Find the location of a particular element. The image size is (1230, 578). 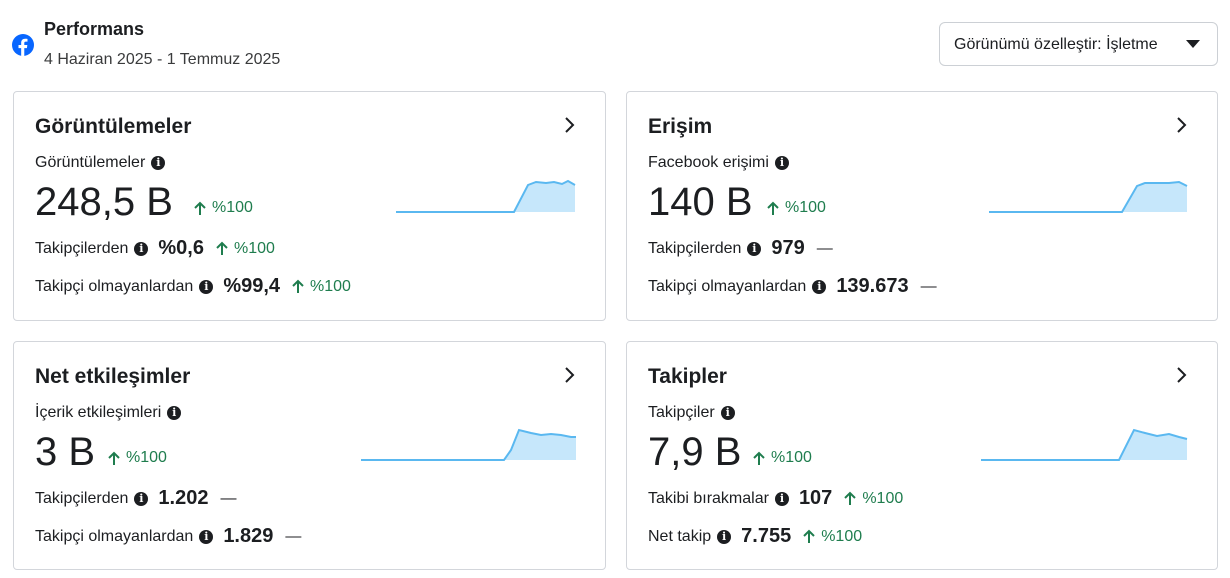

metric-label: Facebook erişimi i is located at coordinates (718, 163).